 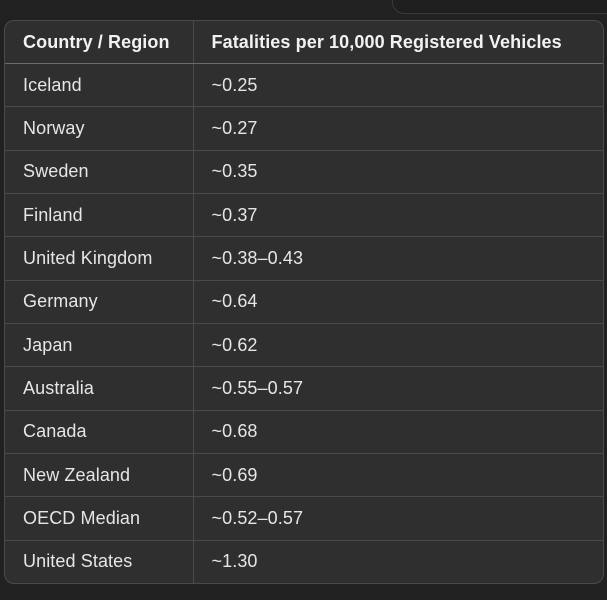 I want to click on cell-country: OECD Median, so click(x=99, y=518).